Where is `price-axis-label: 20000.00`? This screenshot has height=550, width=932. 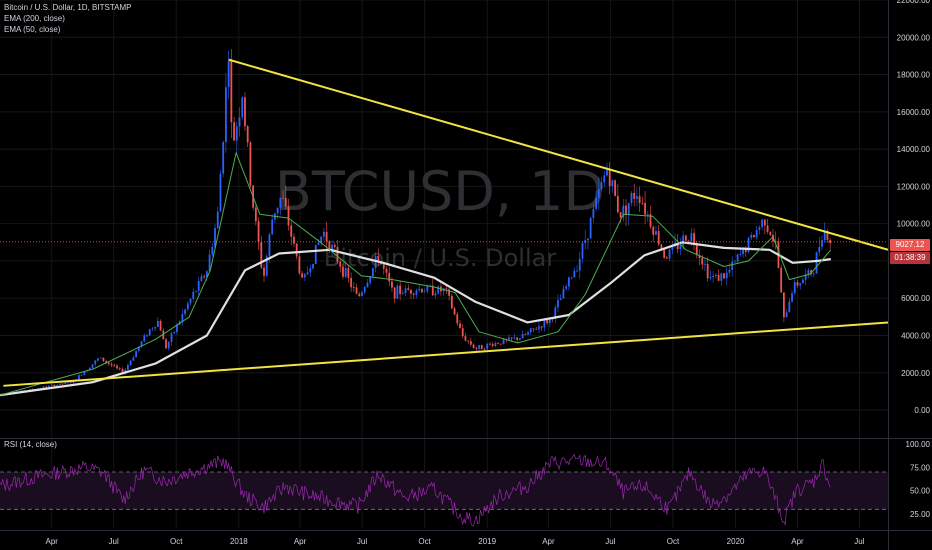 price-axis-label: 20000.00 is located at coordinates (914, 37).